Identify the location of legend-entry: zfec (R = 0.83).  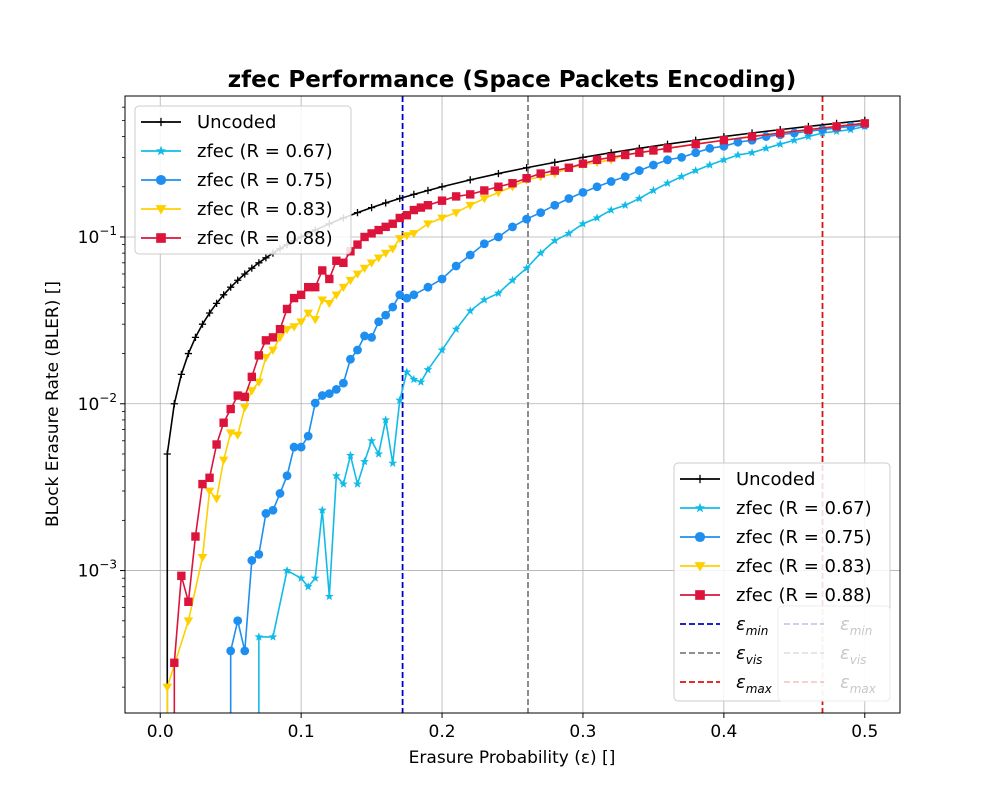
(237, 209).